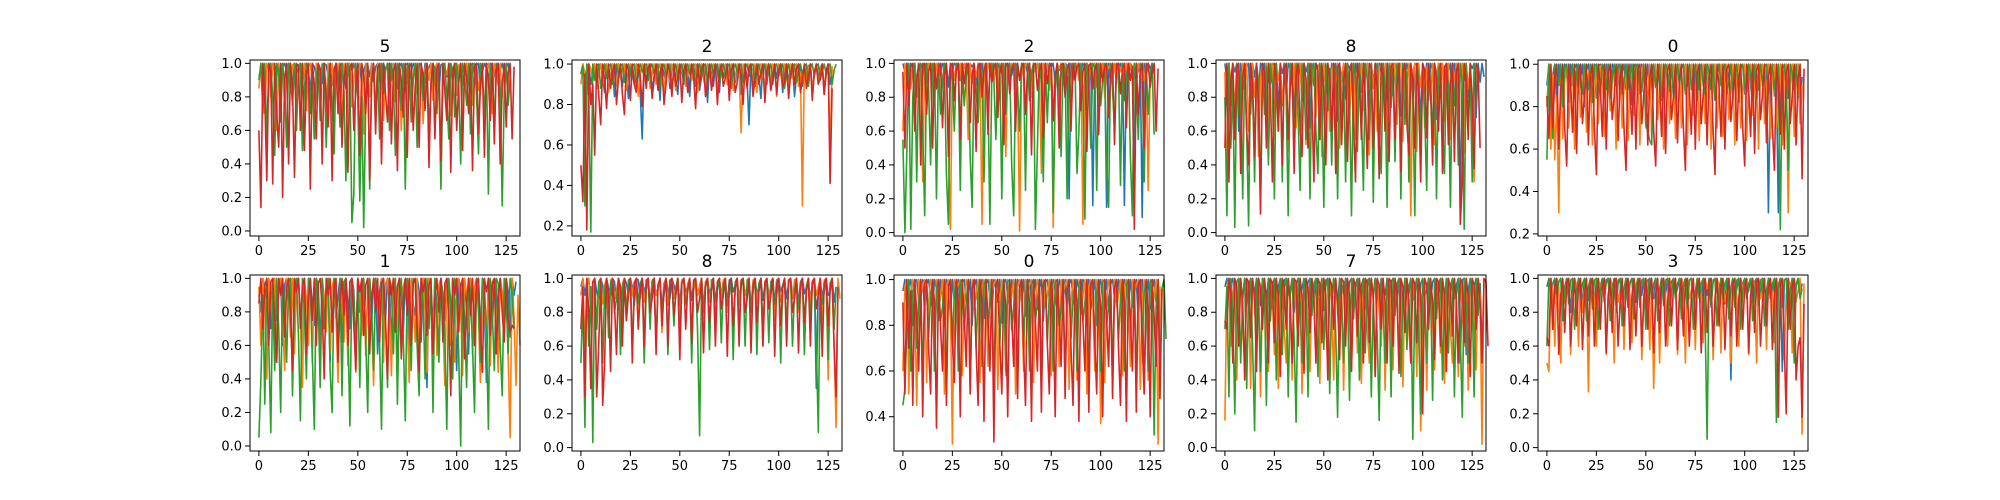 The height and width of the screenshot is (500, 2000). Describe the element at coordinates (1351, 47) in the screenshot. I see `panel-4-title: 8` at that location.